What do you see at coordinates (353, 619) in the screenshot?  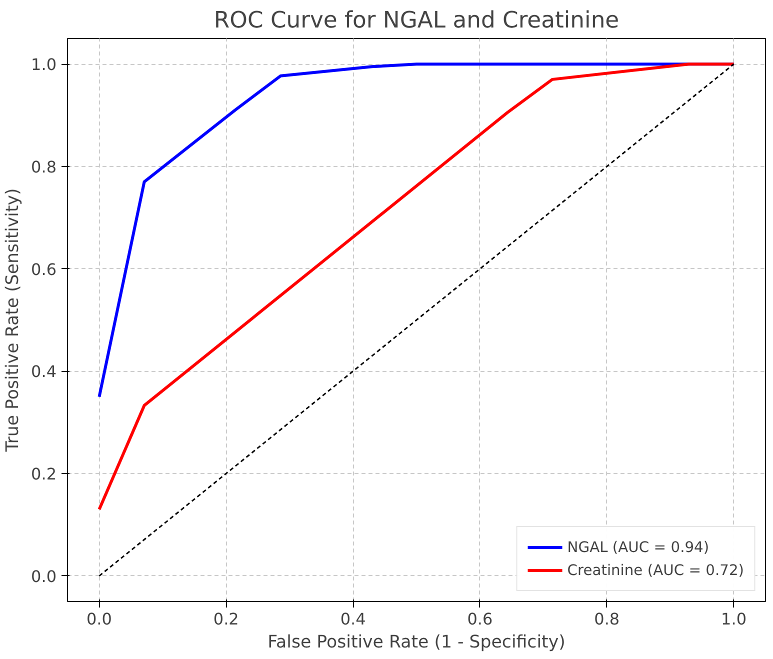 I see `x-tick-label: 0.4` at bounding box center [353, 619].